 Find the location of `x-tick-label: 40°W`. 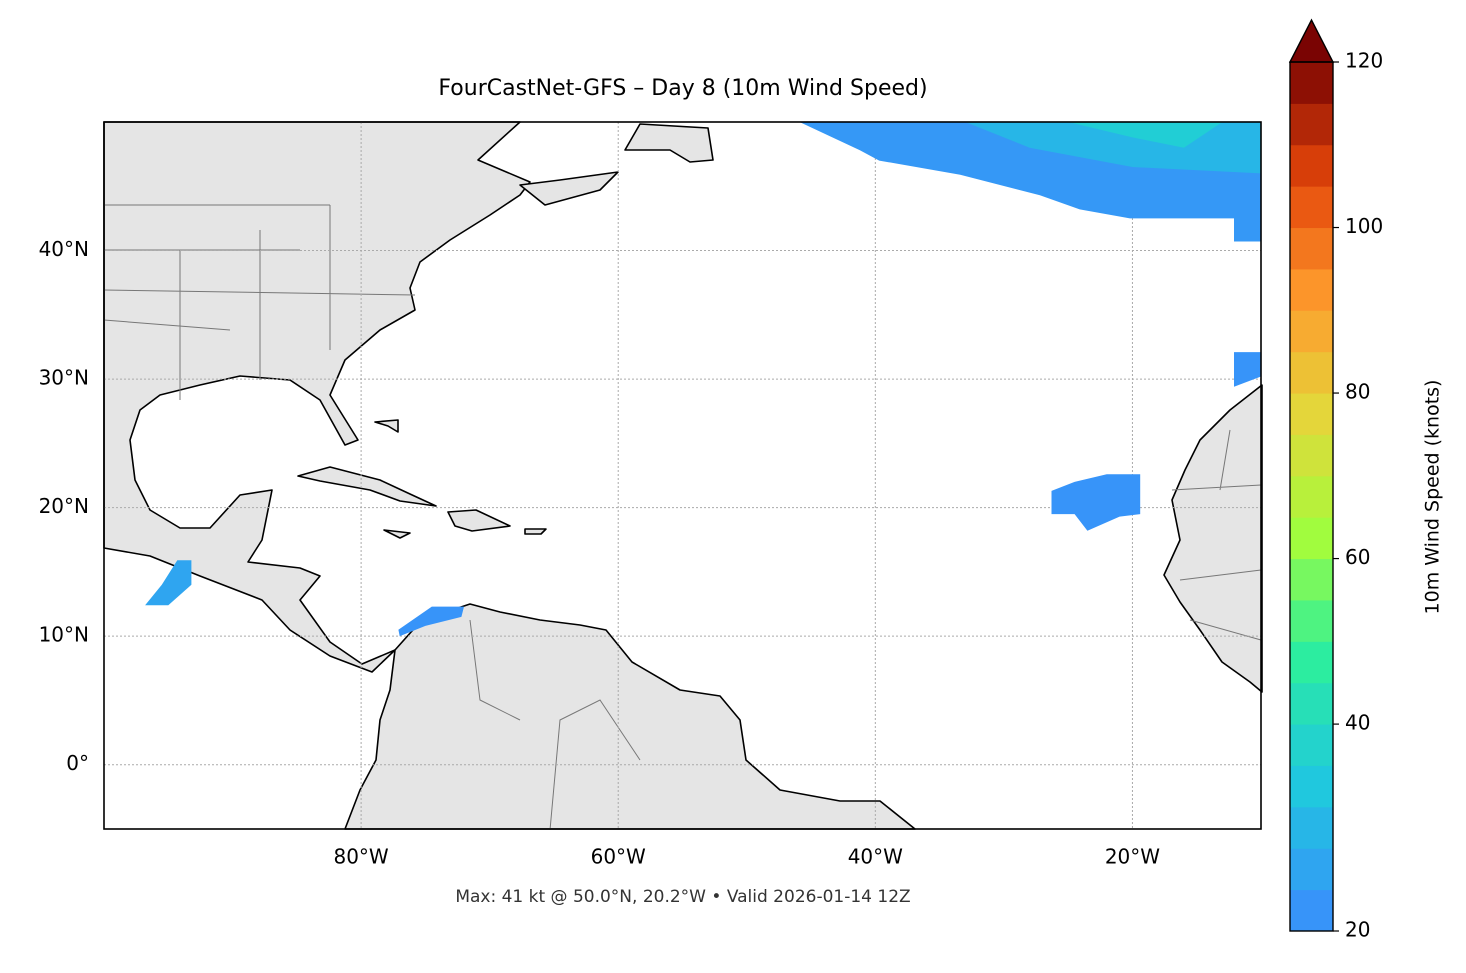

x-tick-label: 40°W is located at coordinates (875, 857).